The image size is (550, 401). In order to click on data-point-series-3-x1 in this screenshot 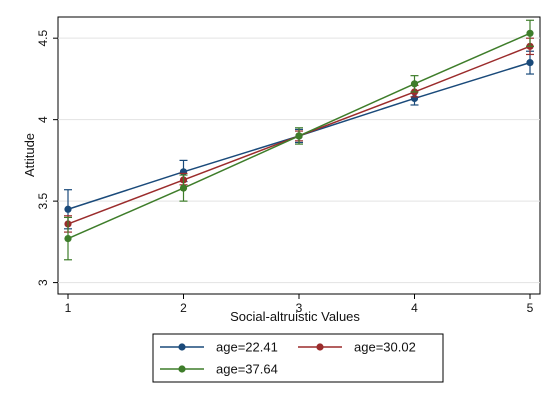, I will do `click(68, 239)`.